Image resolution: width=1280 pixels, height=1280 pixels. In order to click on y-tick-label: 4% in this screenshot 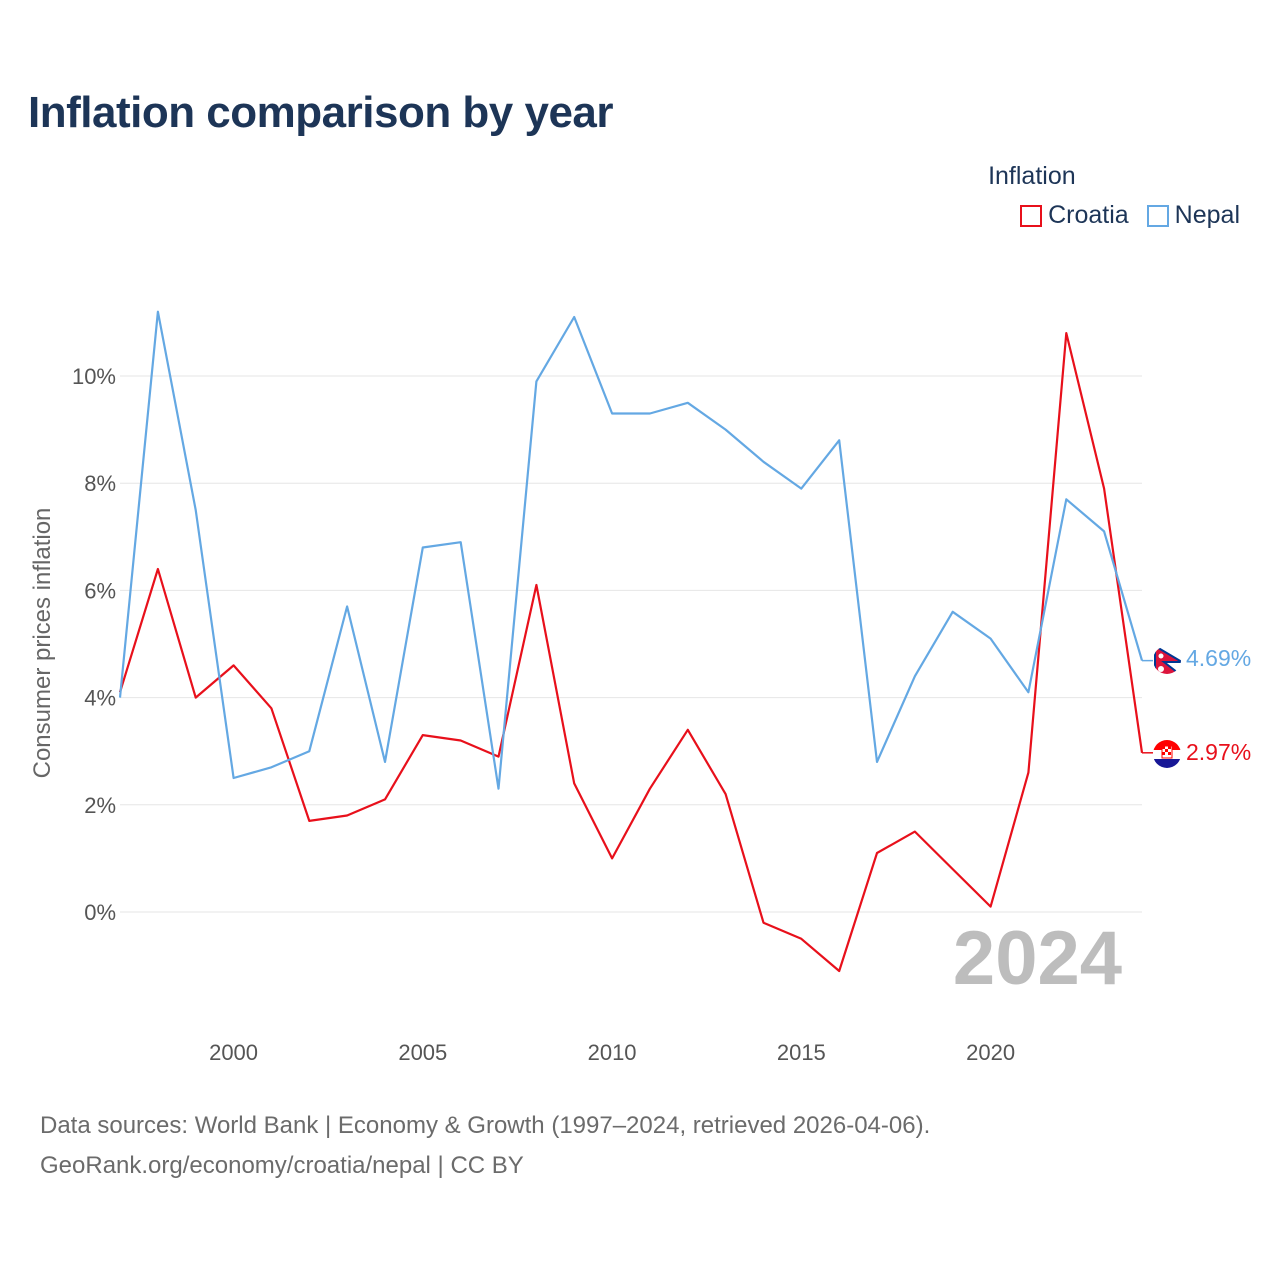, I will do `click(100, 698)`.